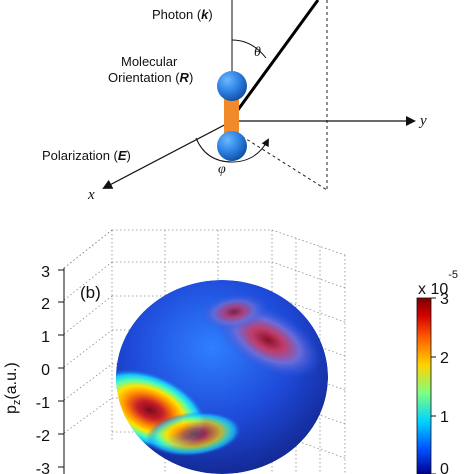  I want to click on phi-symbol: φ, so click(222, 169).